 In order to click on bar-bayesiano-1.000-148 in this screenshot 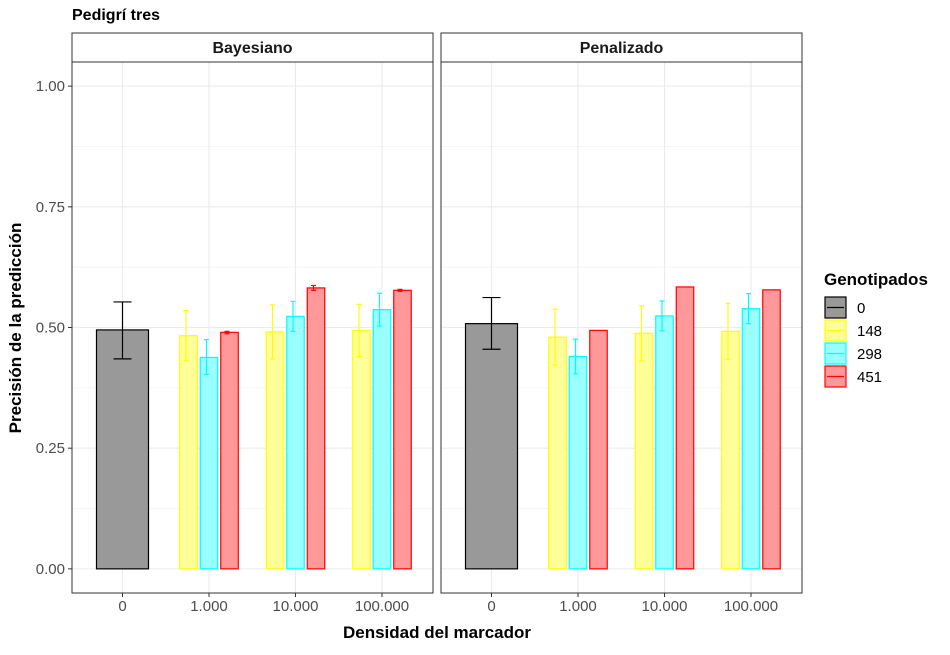, I will do `click(188, 452)`.